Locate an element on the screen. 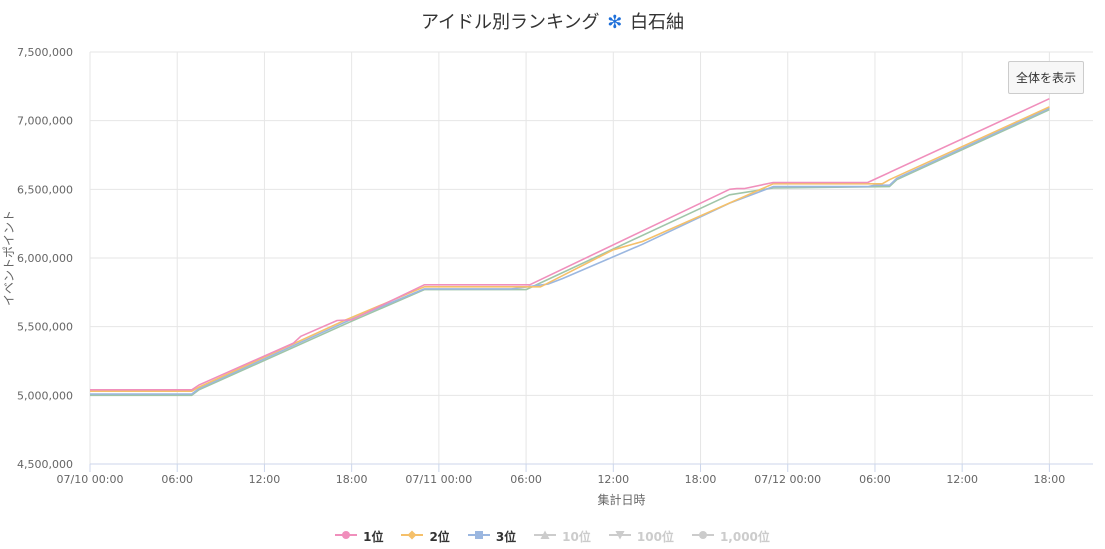  legend-label: 1位 is located at coordinates (373, 536).